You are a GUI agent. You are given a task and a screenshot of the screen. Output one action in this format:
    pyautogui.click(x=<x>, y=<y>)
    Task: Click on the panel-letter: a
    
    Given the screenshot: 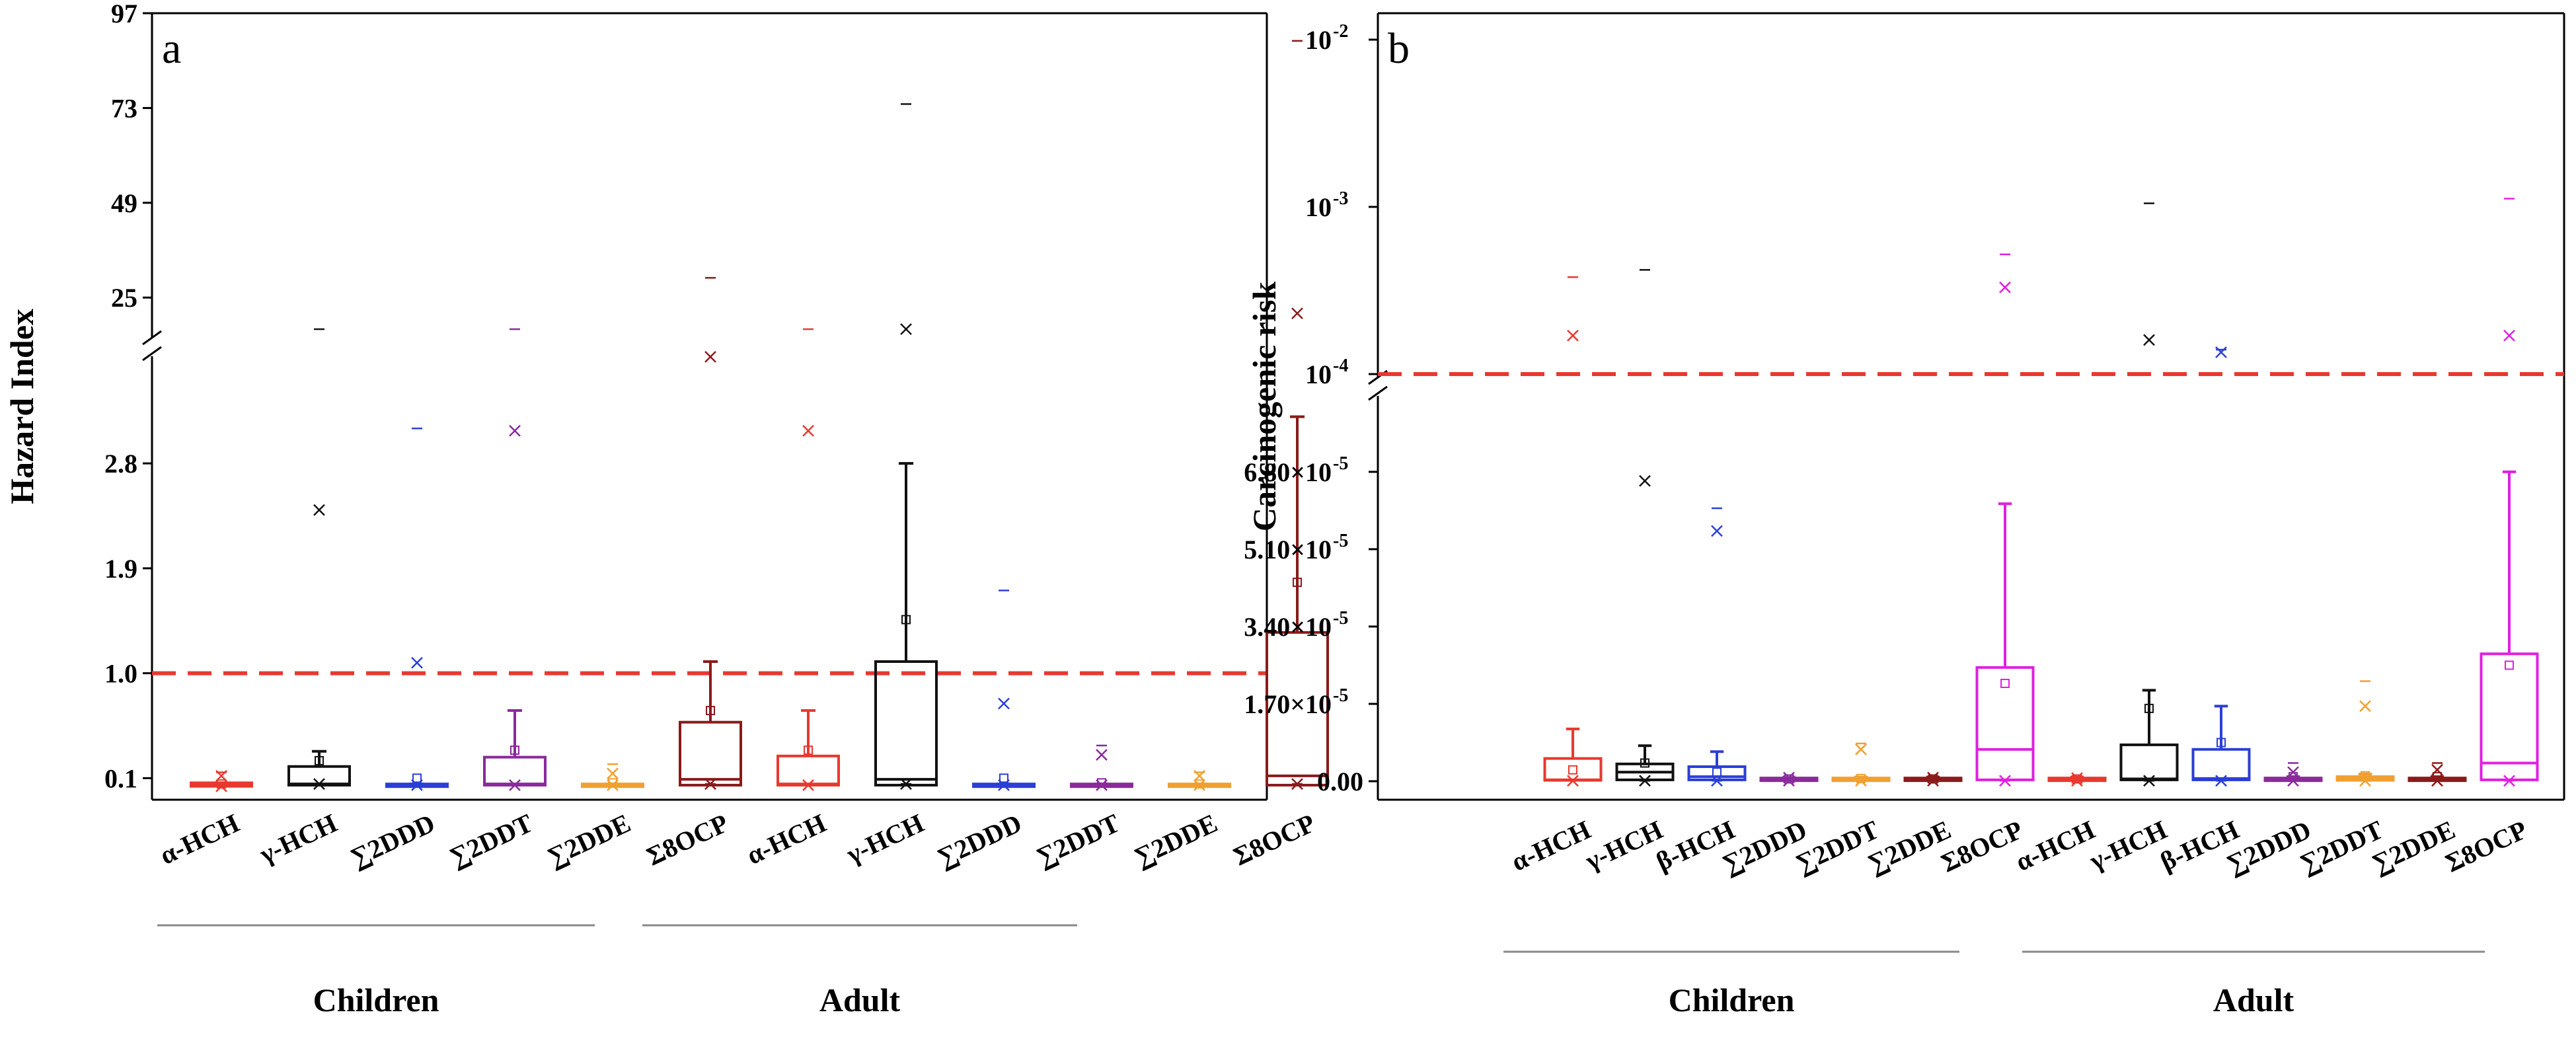 What is the action you would take?
    pyautogui.click(x=172, y=48)
    